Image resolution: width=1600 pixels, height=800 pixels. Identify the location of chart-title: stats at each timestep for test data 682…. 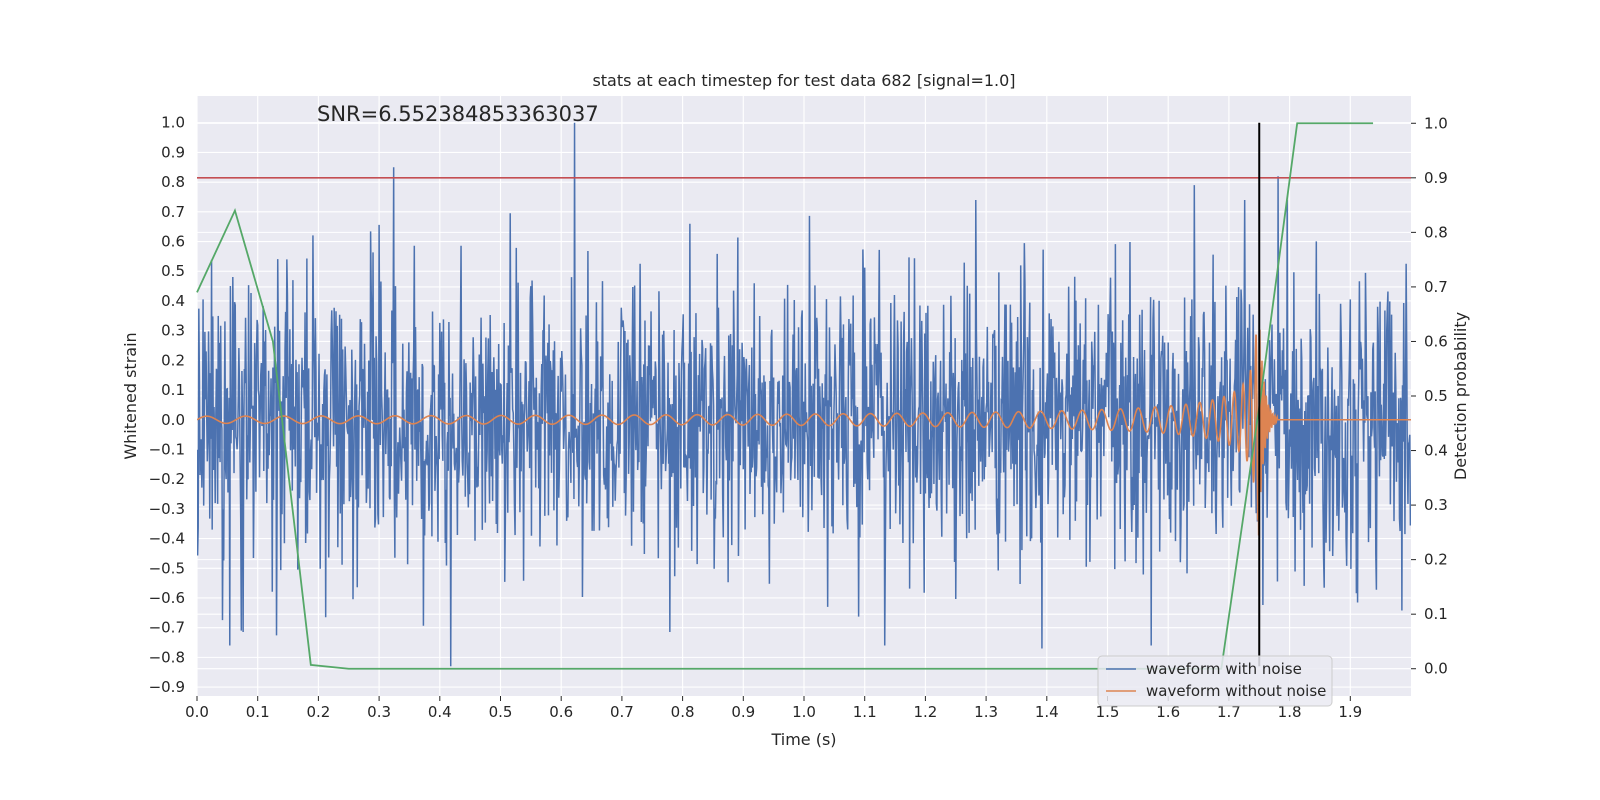
(803, 80).